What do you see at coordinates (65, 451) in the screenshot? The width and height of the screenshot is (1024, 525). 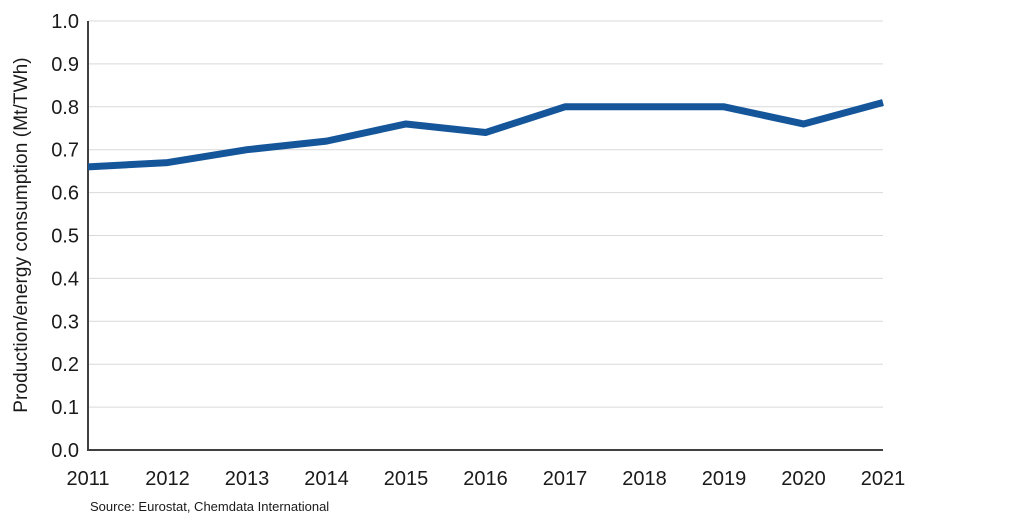 I see `y-tick-label: 0.0` at bounding box center [65, 451].